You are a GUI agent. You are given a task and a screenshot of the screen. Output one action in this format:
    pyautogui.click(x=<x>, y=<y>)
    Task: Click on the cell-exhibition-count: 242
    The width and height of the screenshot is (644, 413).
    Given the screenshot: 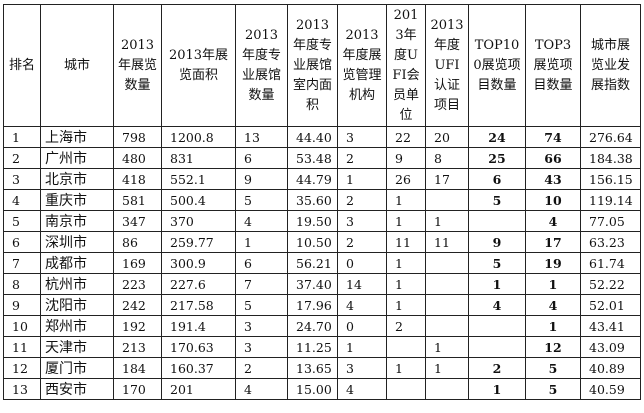 What is the action you would take?
    pyautogui.click(x=137, y=305)
    